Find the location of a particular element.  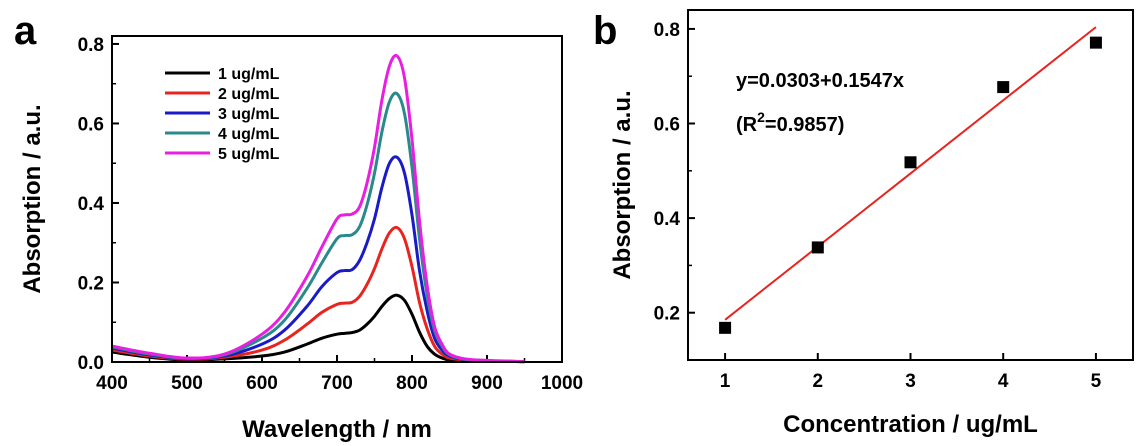

legend-label: 4 ug/mL is located at coordinates (249, 134).